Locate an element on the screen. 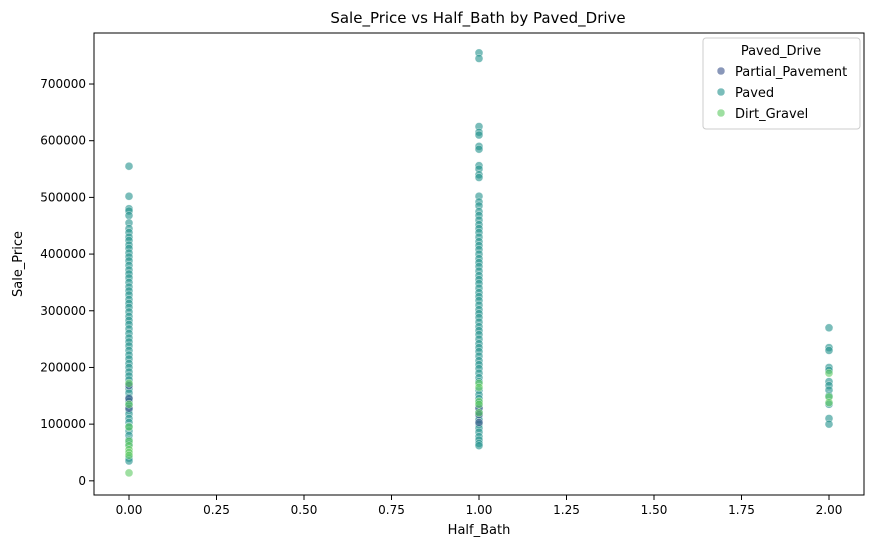  x-tick-label: 1.25 is located at coordinates (566, 510).